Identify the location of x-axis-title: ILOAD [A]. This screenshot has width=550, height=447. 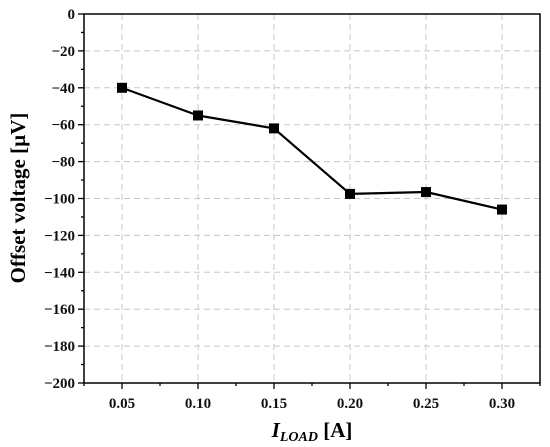
(312, 431).